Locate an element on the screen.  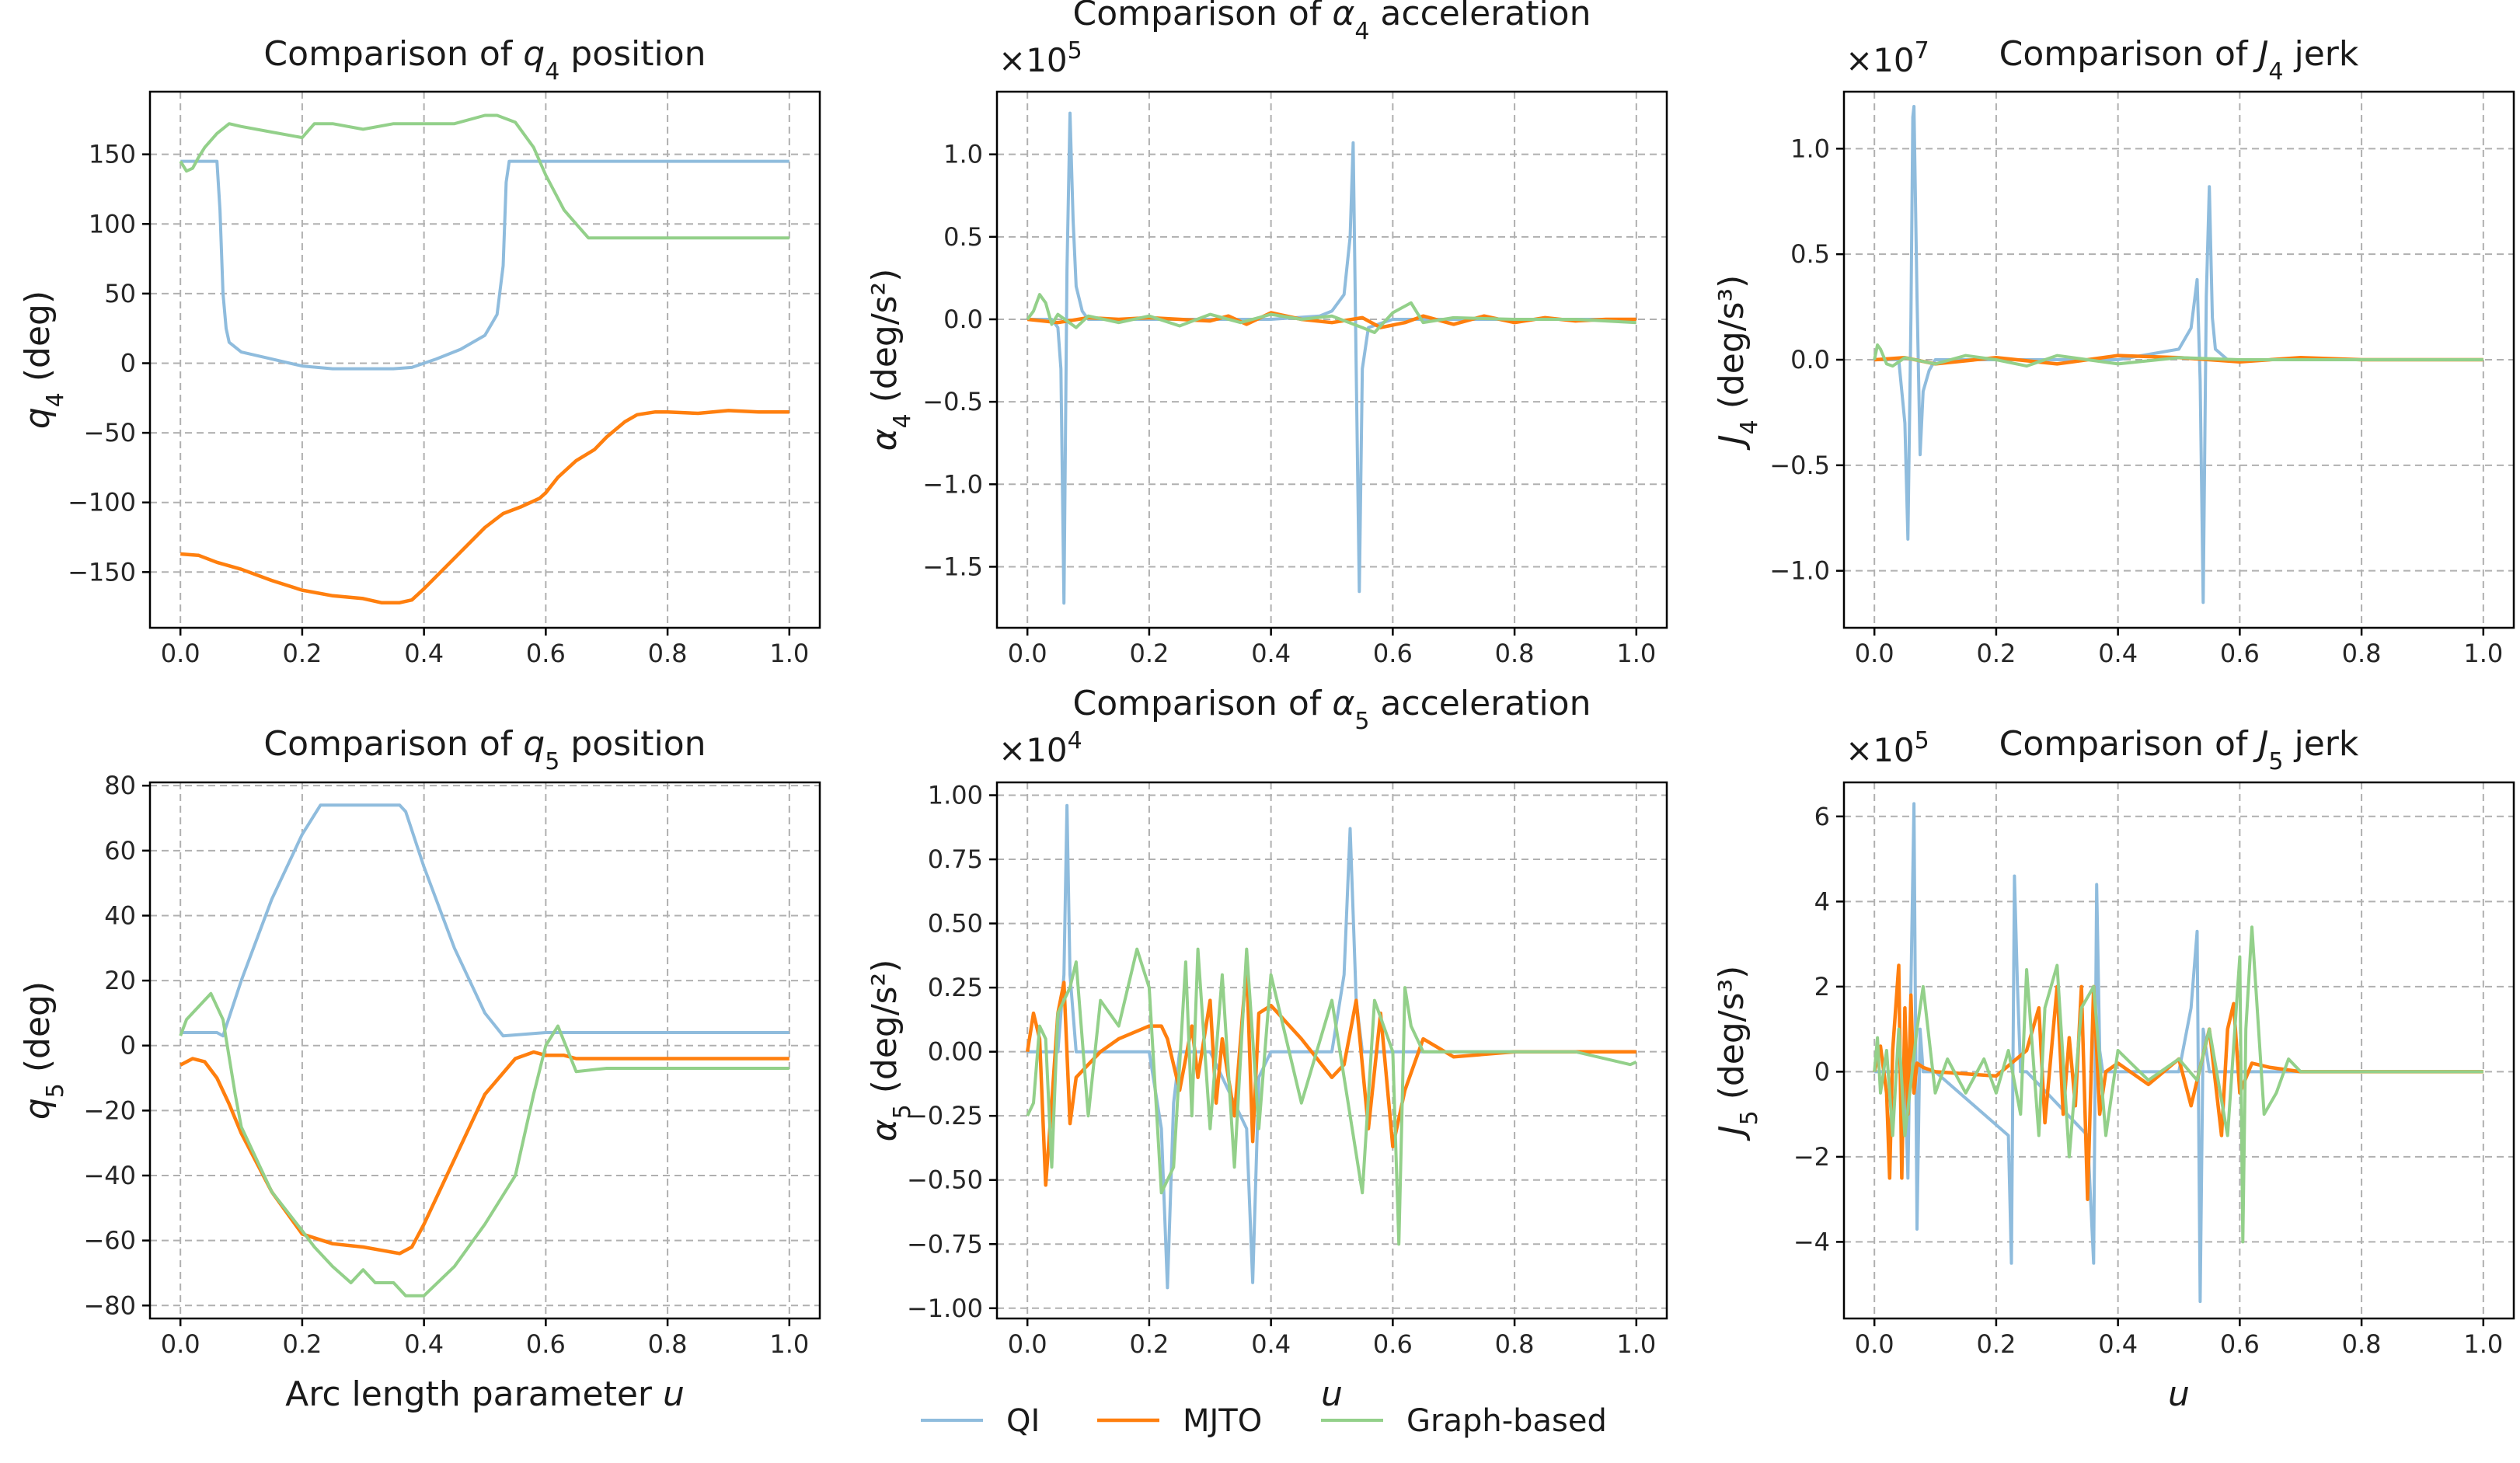
legend-label: QI is located at coordinates (1023, 1421).